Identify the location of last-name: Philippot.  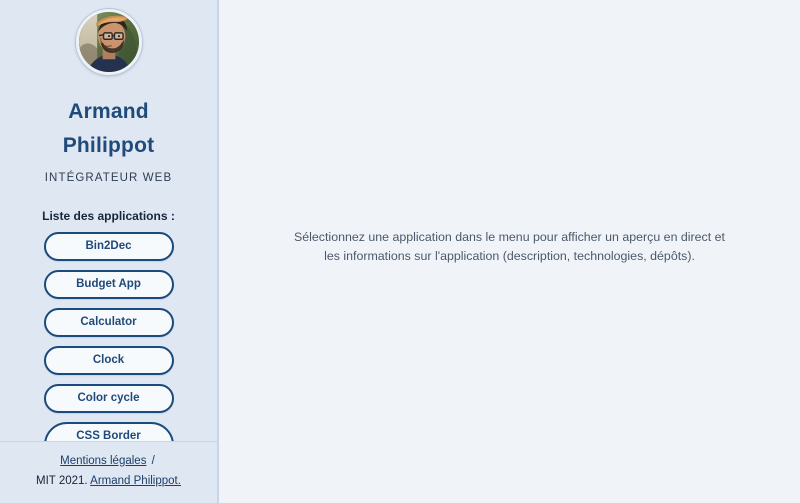
(108, 145).